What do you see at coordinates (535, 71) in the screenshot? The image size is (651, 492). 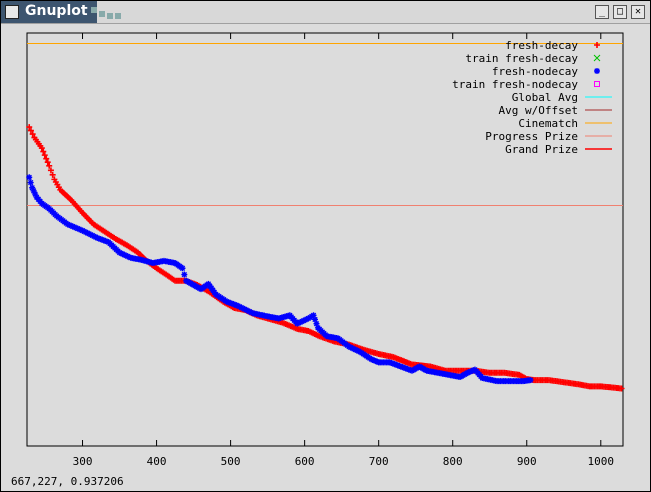 I see `legend-label: fresh-nodecay` at bounding box center [535, 71].